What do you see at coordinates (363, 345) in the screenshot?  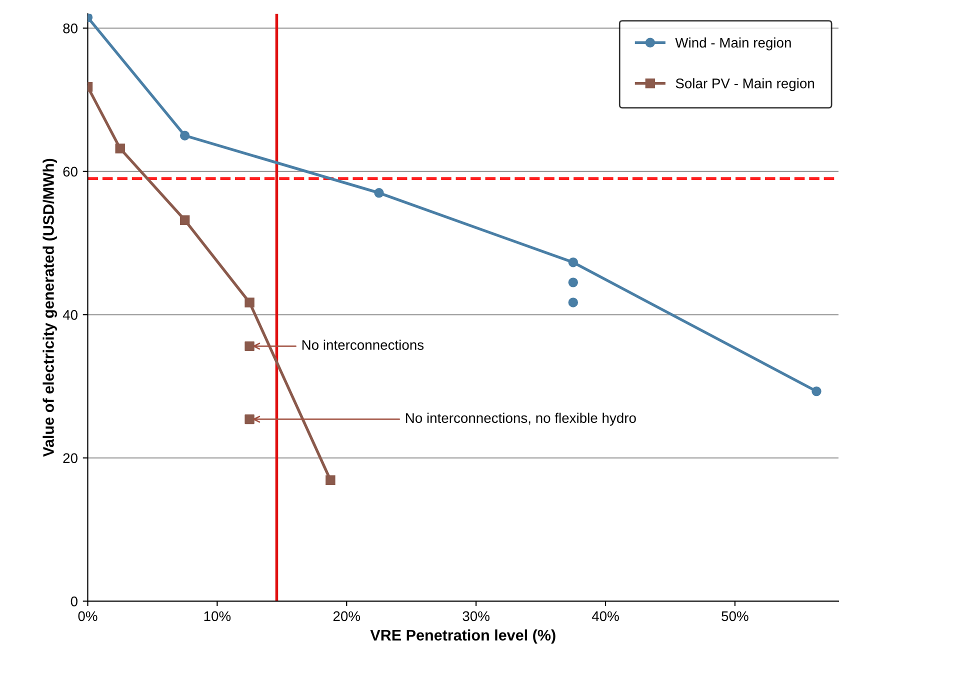 I see `annotation: No interconnections` at bounding box center [363, 345].